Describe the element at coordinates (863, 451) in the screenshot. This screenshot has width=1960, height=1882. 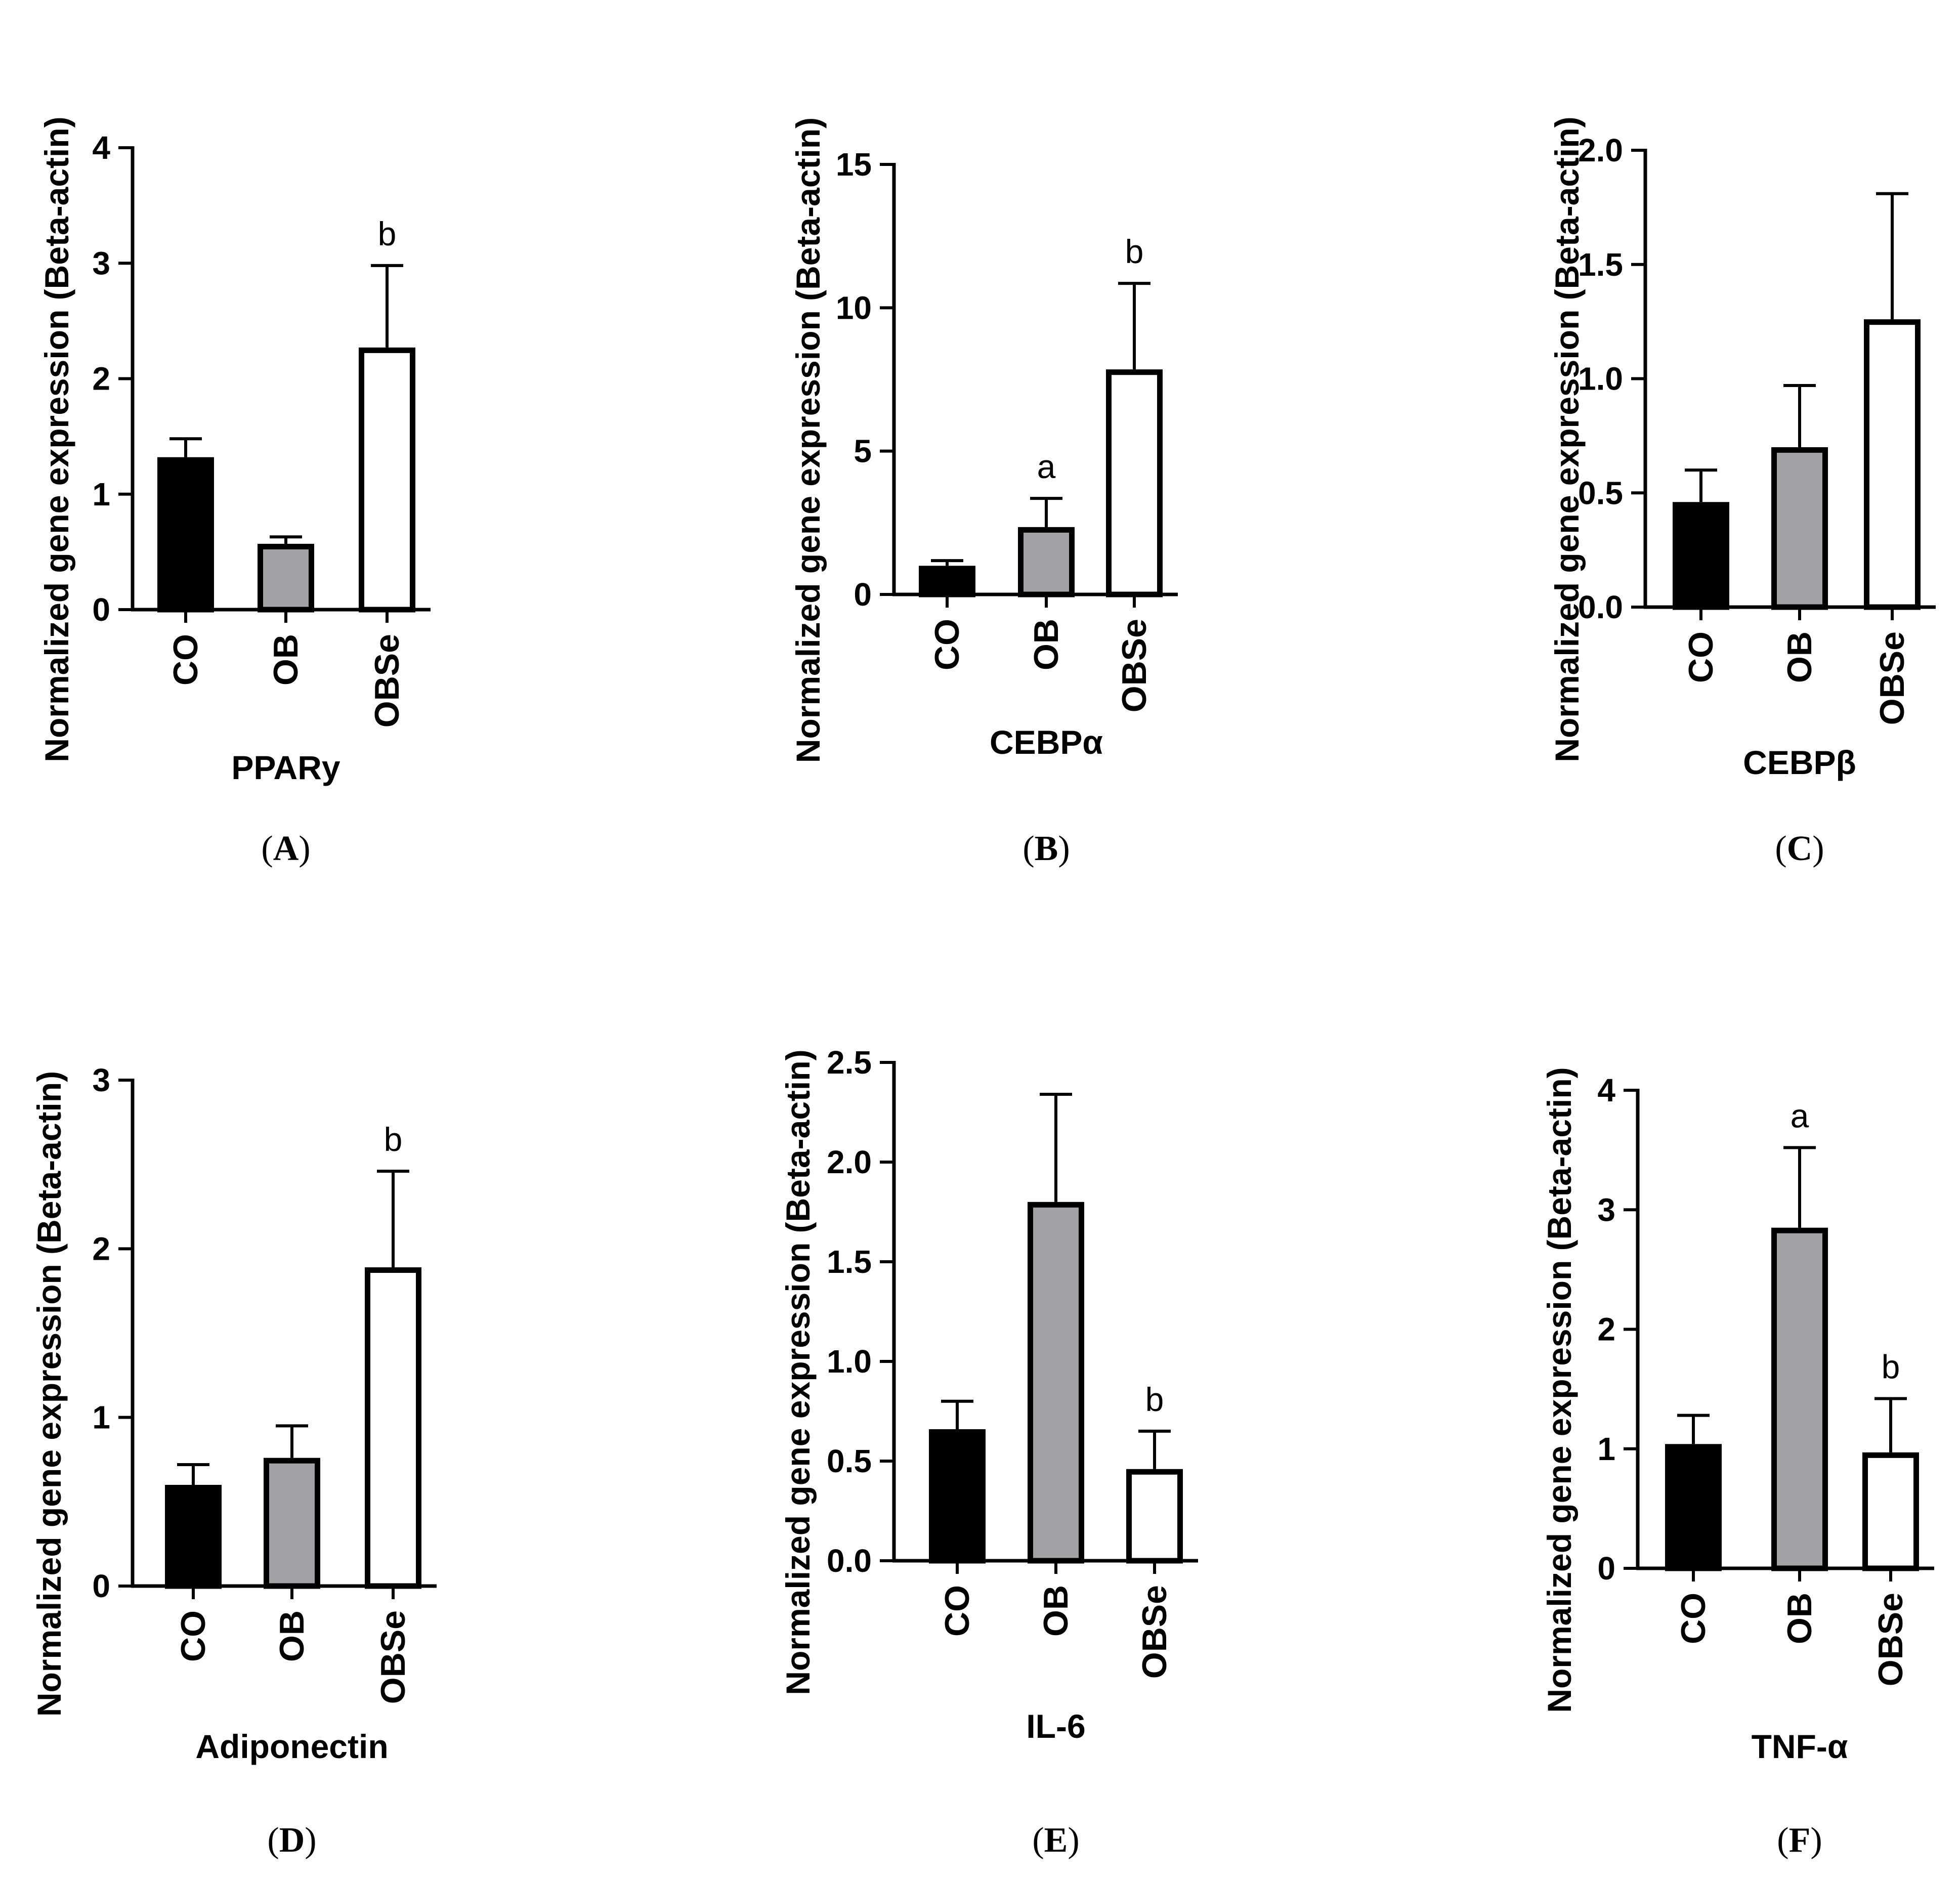
I see `y-tick-label: 5` at that location.